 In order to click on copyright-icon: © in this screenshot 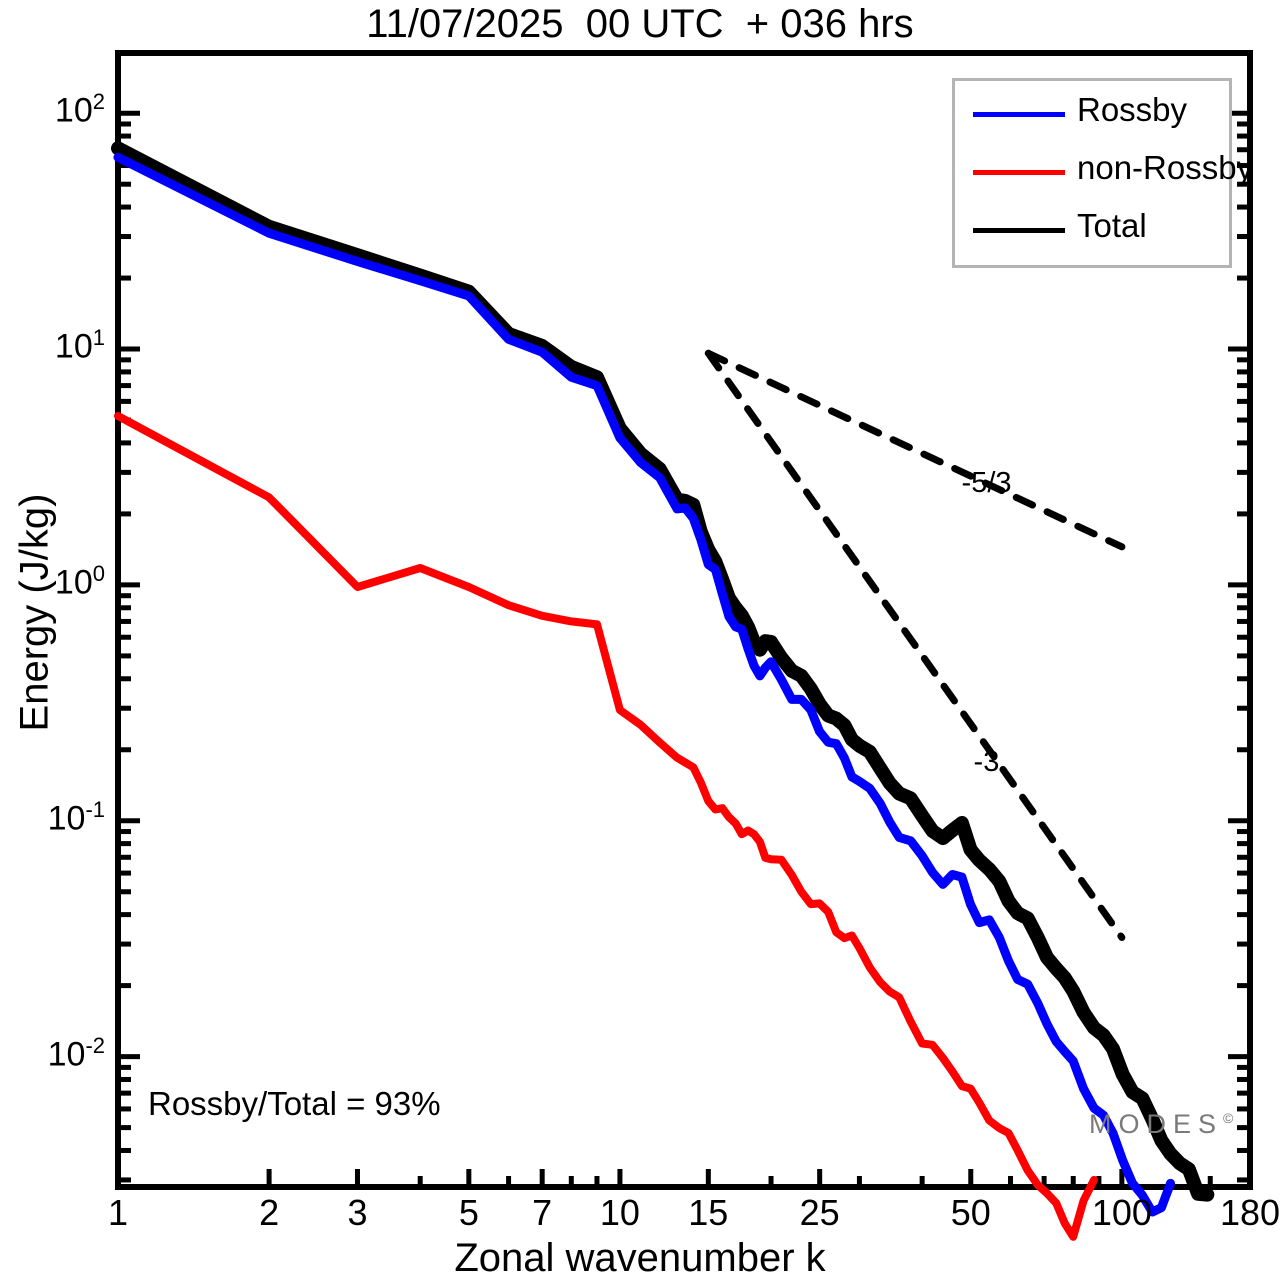, I will do `click(1228, 1118)`.